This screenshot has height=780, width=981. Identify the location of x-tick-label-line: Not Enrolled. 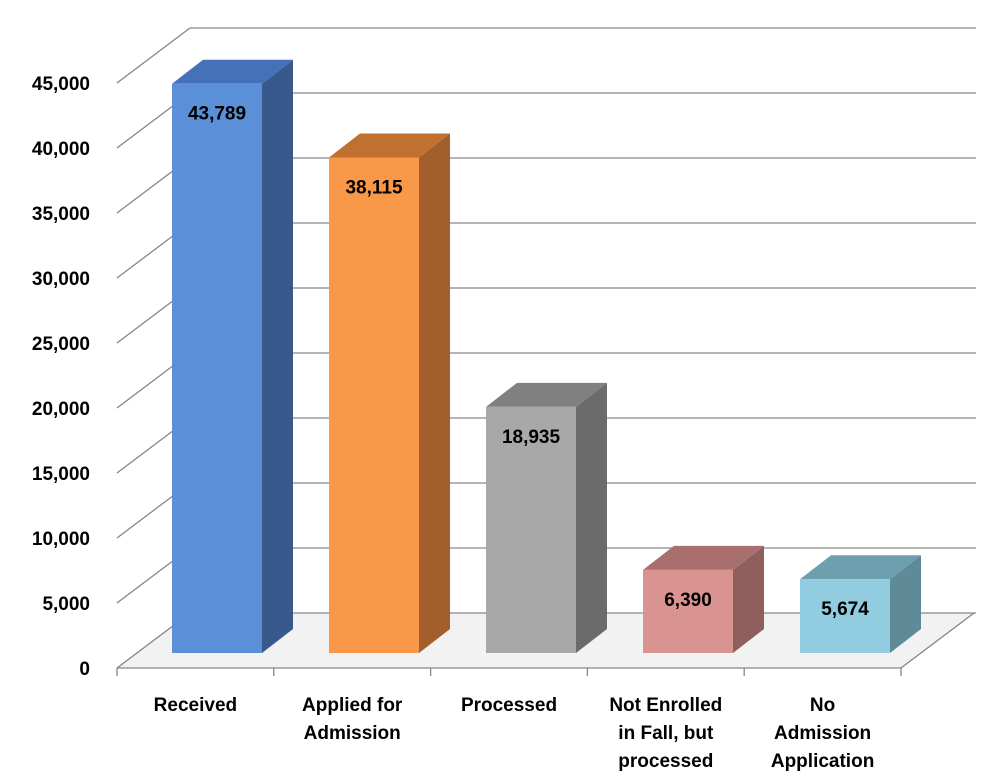
(665, 705).